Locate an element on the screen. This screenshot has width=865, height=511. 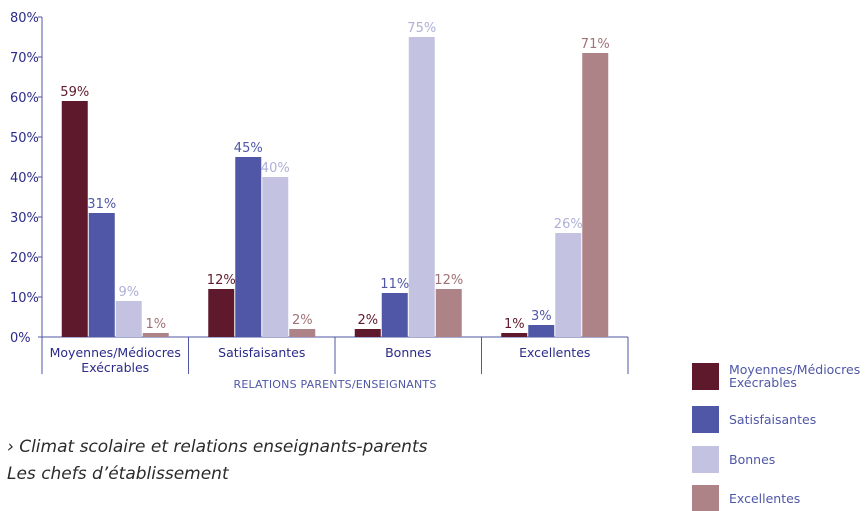
category-label: Satisfaisantes is located at coordinates (261, 352).